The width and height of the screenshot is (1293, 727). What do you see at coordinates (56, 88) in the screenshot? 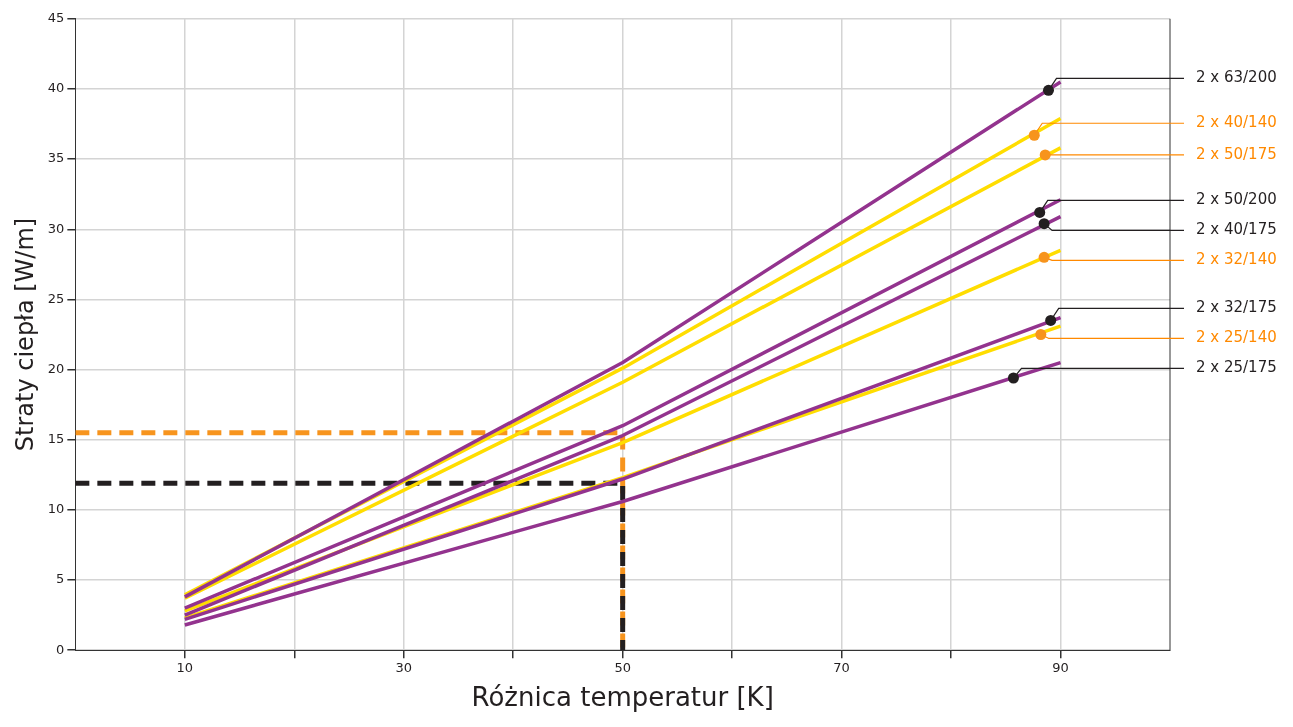
I see `y-tick-label: 40` at bounding box center [56, 88].